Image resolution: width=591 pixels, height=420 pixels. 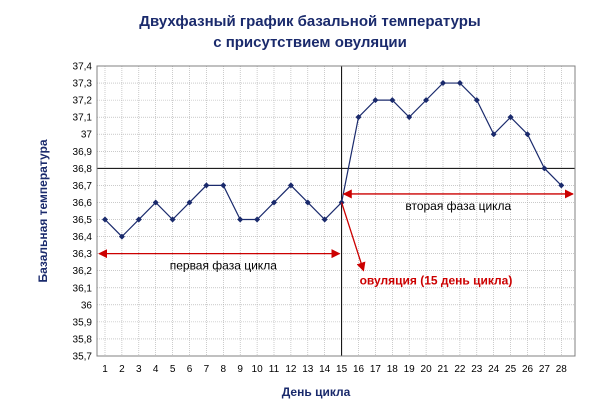 I want to click on chart-title-line-2: с присутствием овуляции, so click(x=310, y=42).